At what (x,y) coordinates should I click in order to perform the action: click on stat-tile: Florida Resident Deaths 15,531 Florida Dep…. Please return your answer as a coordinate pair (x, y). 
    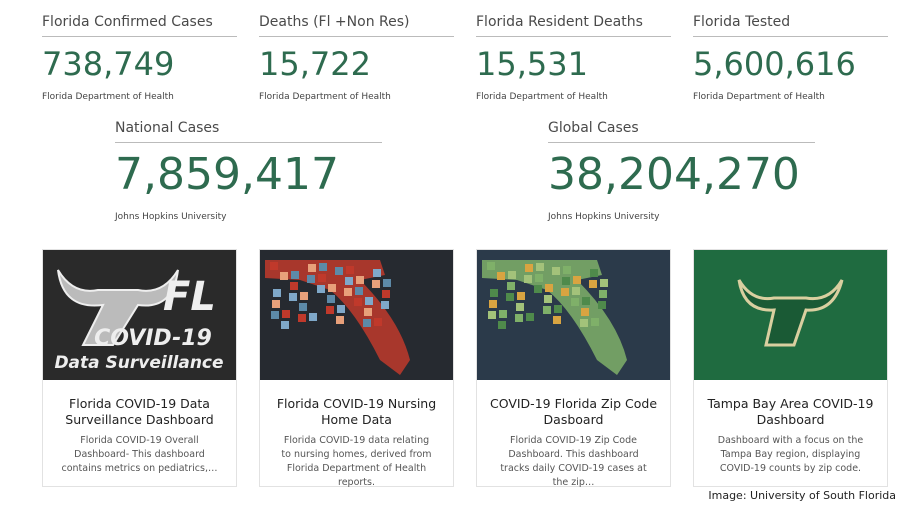
    Looking at the image, I should click on (573, 58).